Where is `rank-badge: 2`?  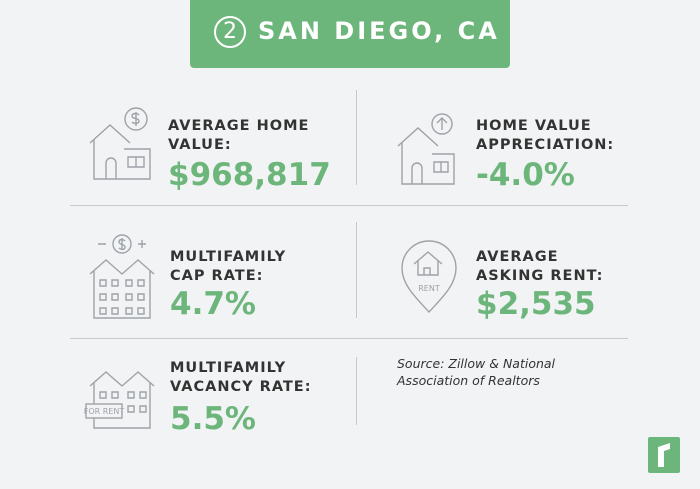
rank-badge: 2 is located at coordinates (230, 32).